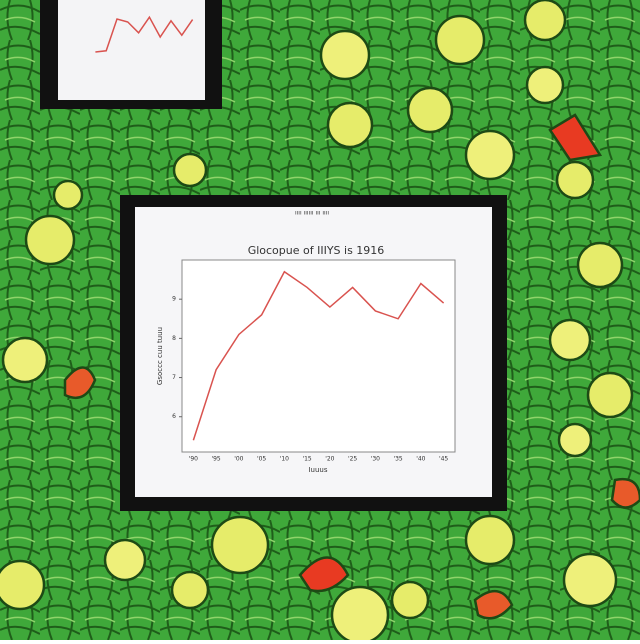 The width and height of the screenshot is (640, 644). What do you see at coordinates (174, 416) in the screenshot?
I see `y-tick-label: 6` at bounding box center [174, 416].